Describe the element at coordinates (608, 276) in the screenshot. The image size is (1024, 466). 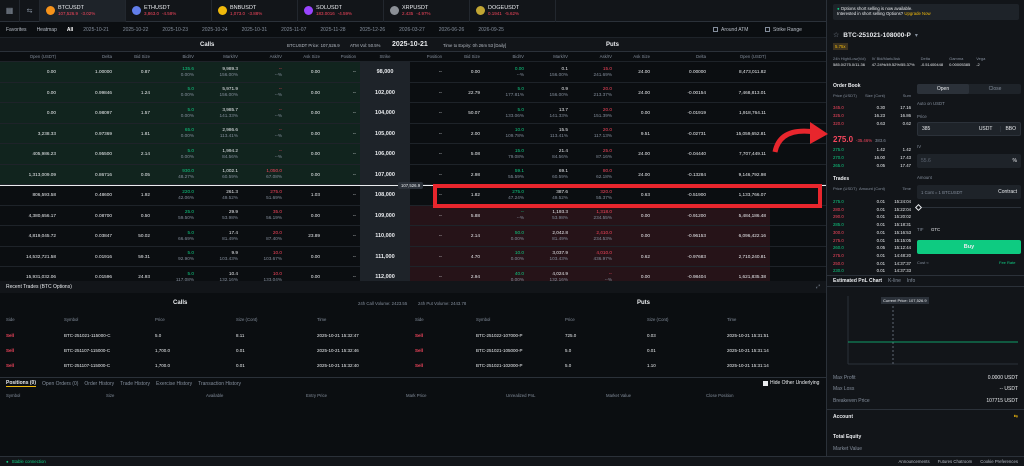
I see `put-ask: -- --%` at that location.